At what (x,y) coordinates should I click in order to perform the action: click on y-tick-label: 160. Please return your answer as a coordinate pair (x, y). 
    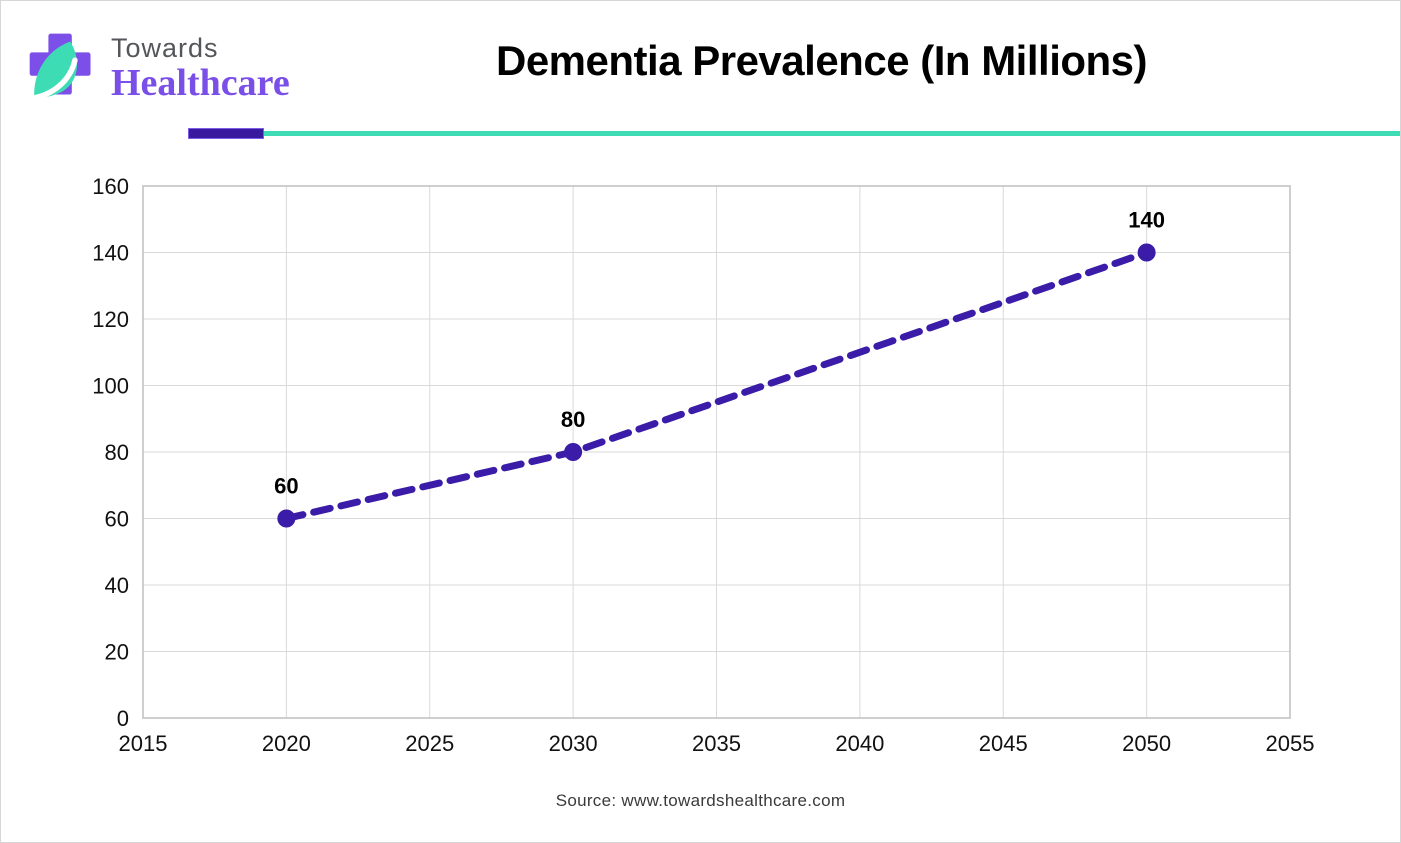
    Looking at the image, I should click on (110, 186).